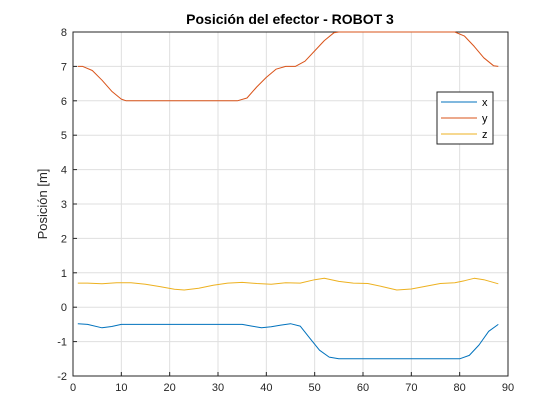 This screenshot has height=420, width=560. What do you see at coordinates (64, 67) in the screenshot?
I see `y-tick-label: 7` at bounding box center [64, 67].